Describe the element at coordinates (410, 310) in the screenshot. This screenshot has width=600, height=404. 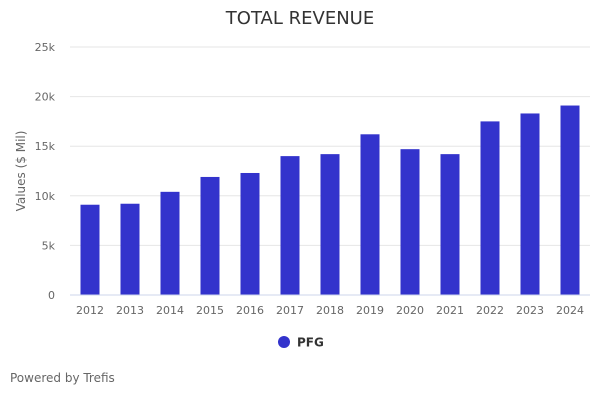
I see `x-tick-label: 2020` at that location.